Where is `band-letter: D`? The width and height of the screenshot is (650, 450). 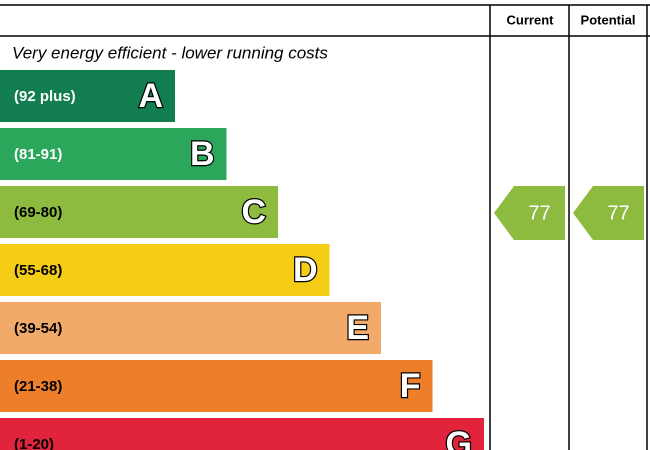 band-letter: D is located at coordinates (305, 270).